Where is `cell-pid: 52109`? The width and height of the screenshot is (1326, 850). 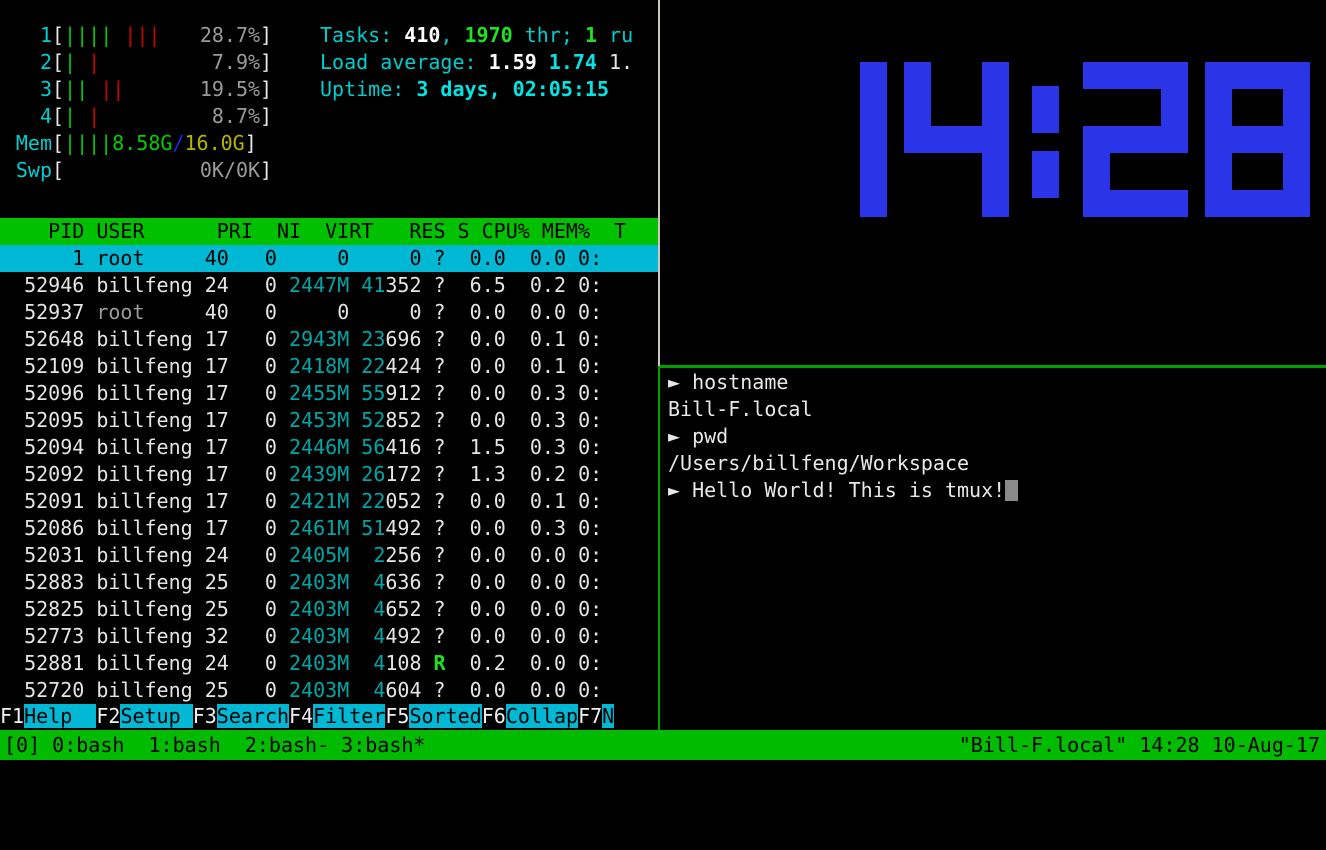
cell-pid: 52109 is located at coordinates (42, 366).